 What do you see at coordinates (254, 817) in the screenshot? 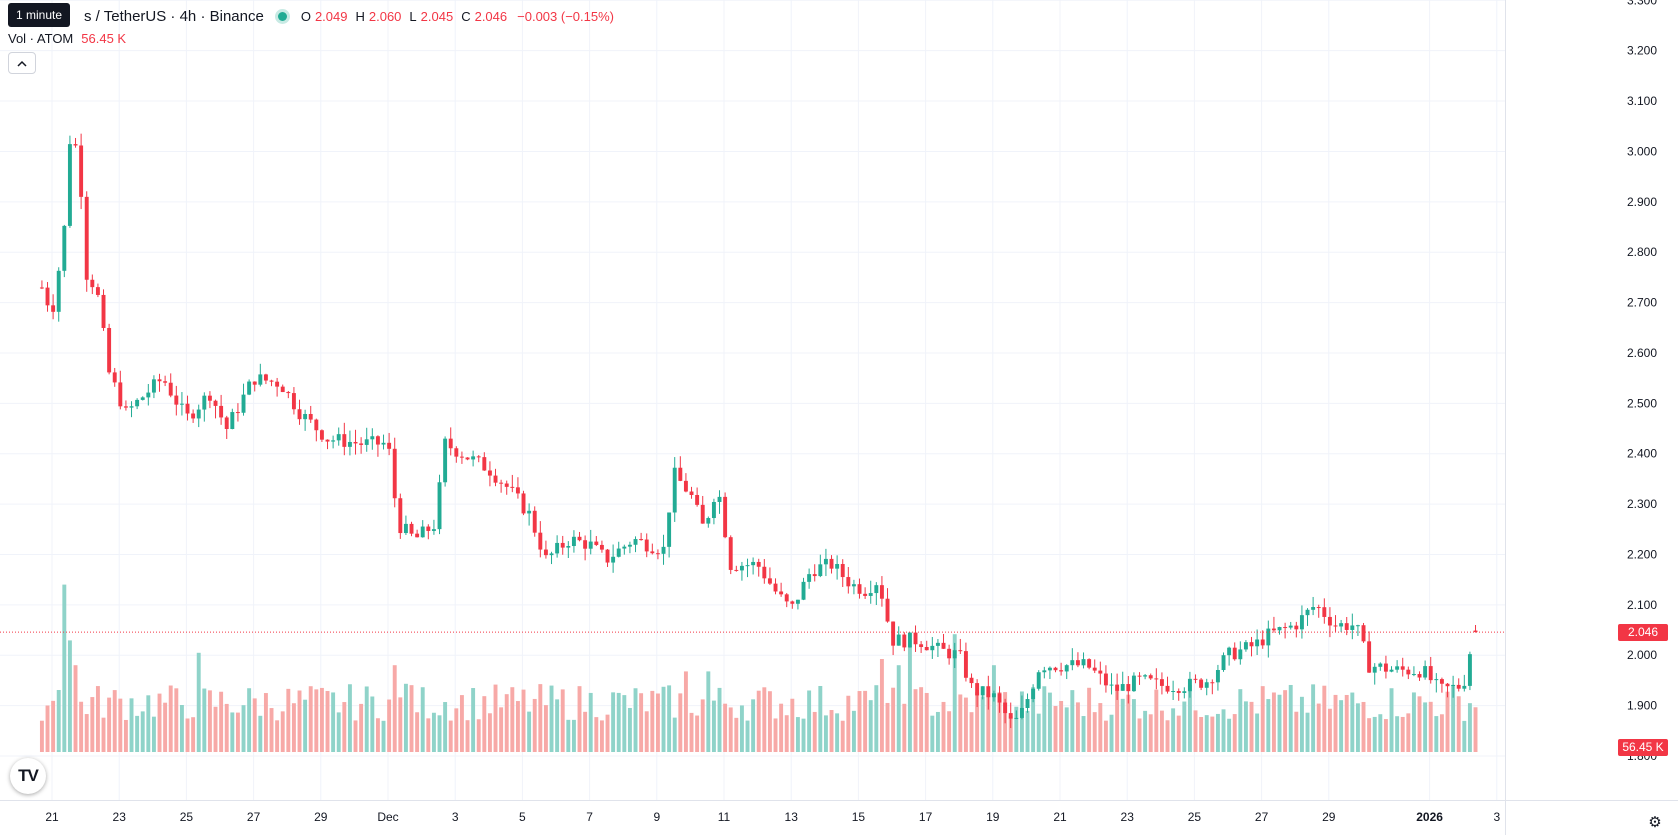
I see `time-tick-label: 27` at bounding box center [254, 817].